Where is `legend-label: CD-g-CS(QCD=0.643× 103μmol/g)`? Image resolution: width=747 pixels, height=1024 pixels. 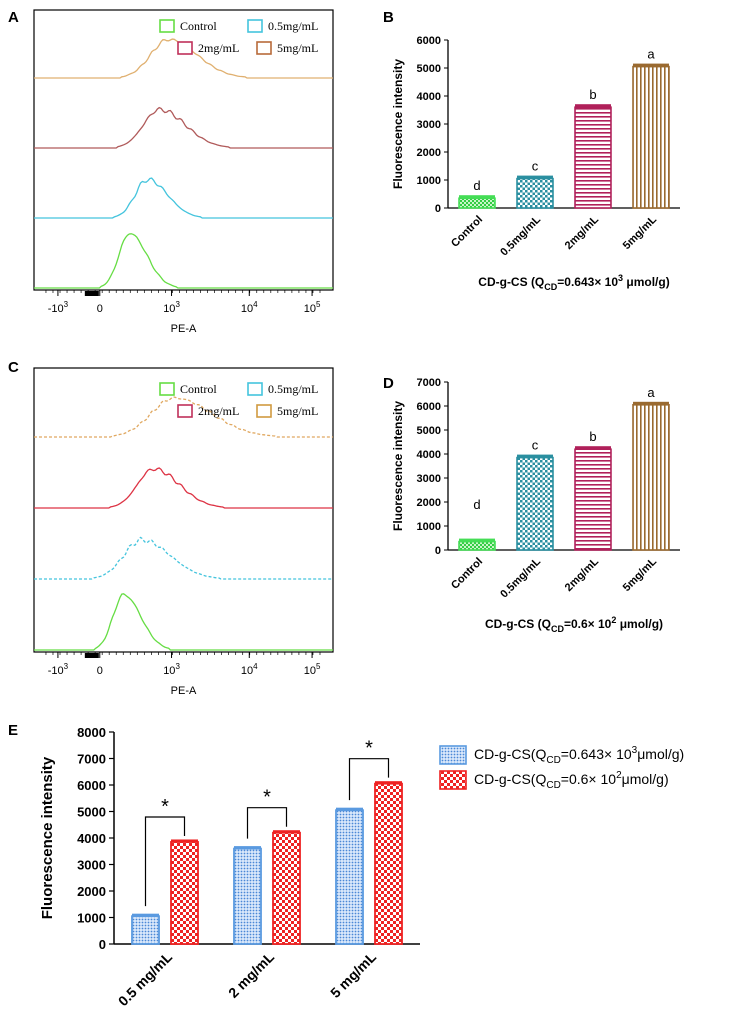
legend-label: CD-g-CS(QCD=0.643× 103μmol/g) is located at coordinates (579, 755).